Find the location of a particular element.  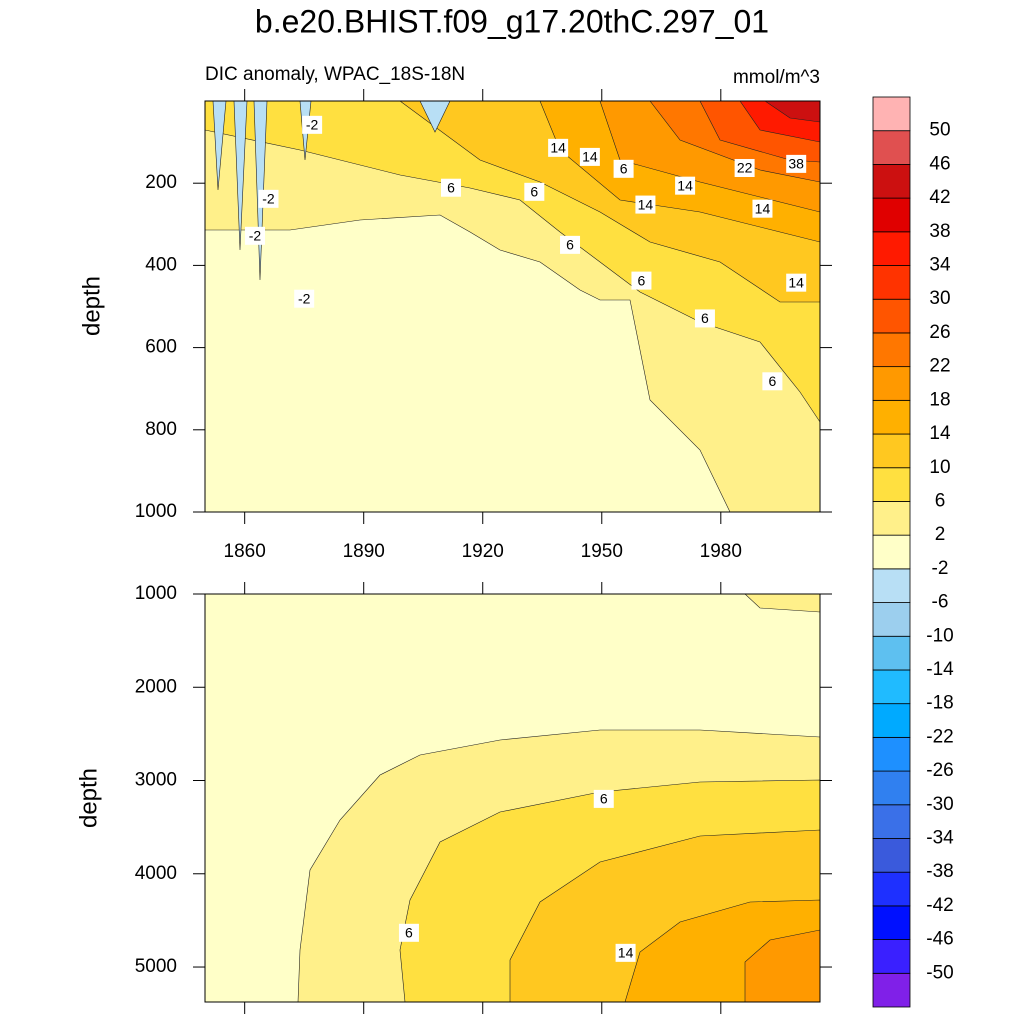

colorbar-label: 18 is located at coordinates (939, 399).